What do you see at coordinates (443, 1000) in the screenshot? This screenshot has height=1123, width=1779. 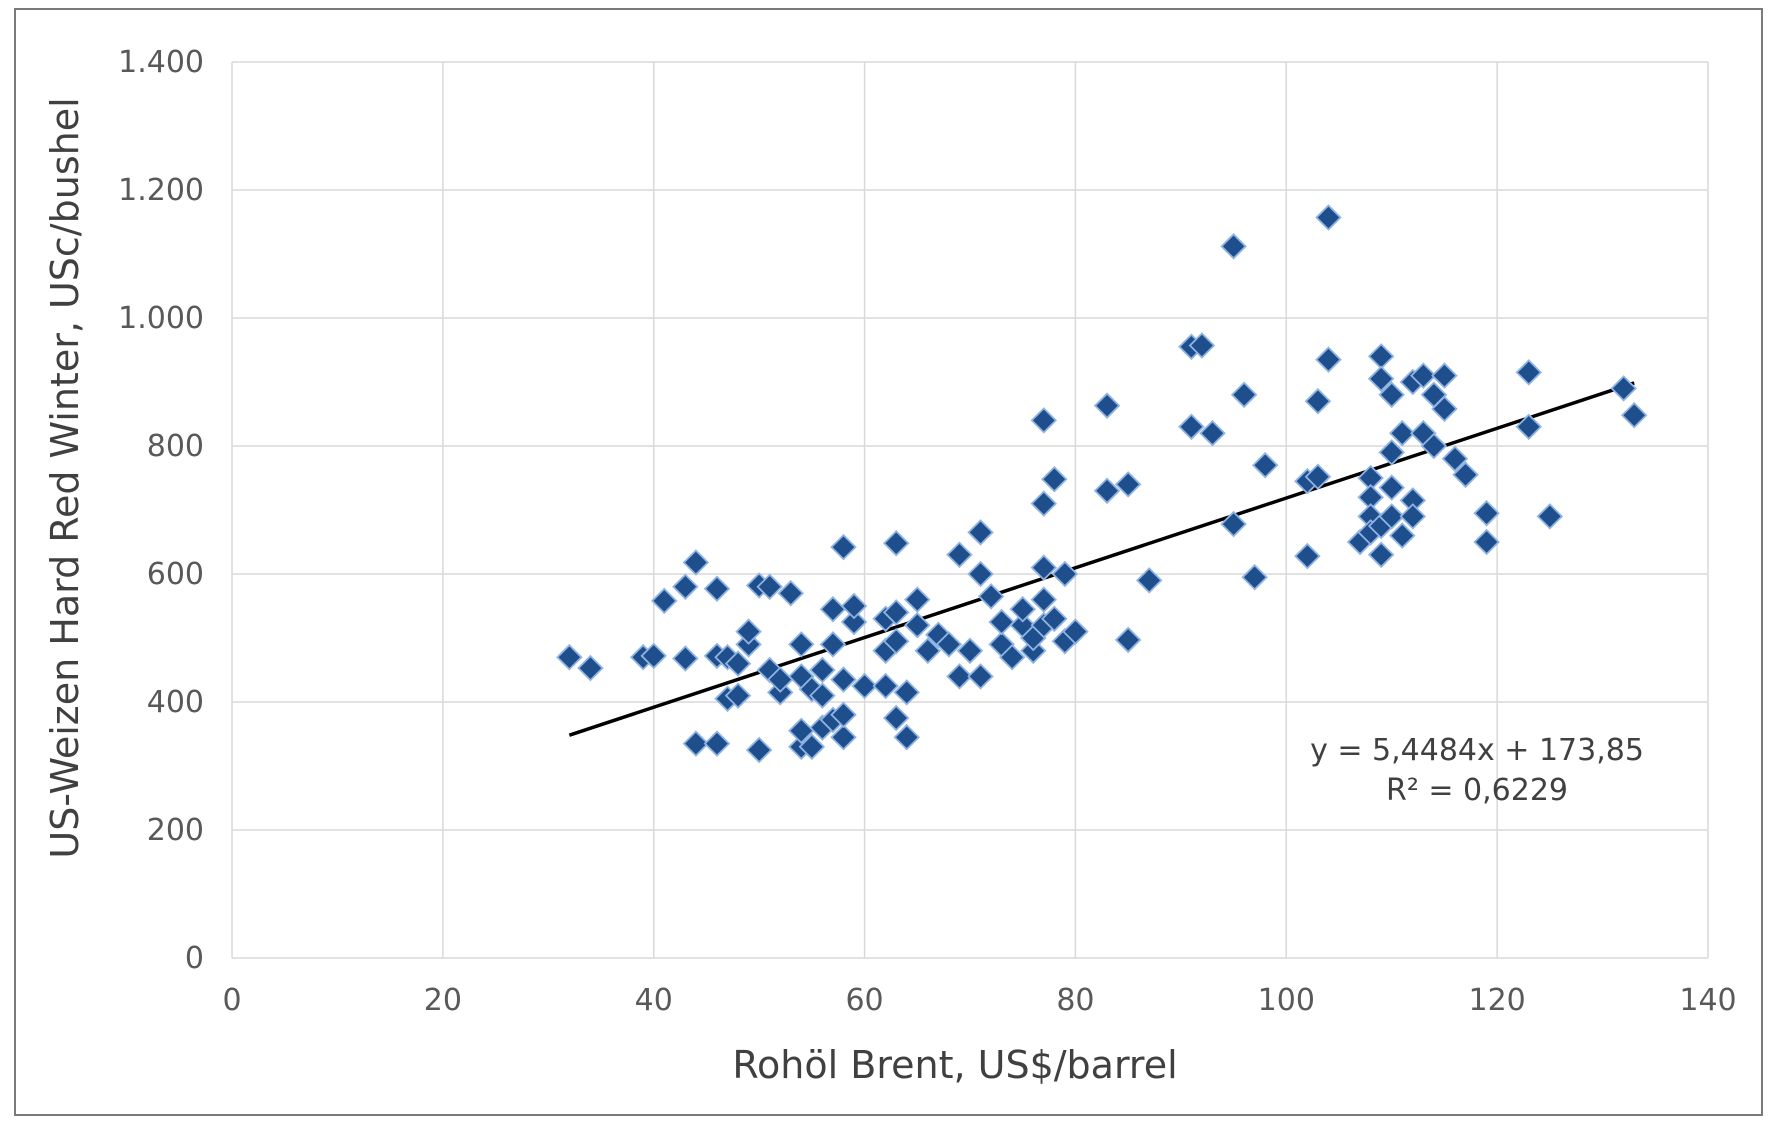 I see `x-tick-label: 20` at bounding box center [443, 1000].